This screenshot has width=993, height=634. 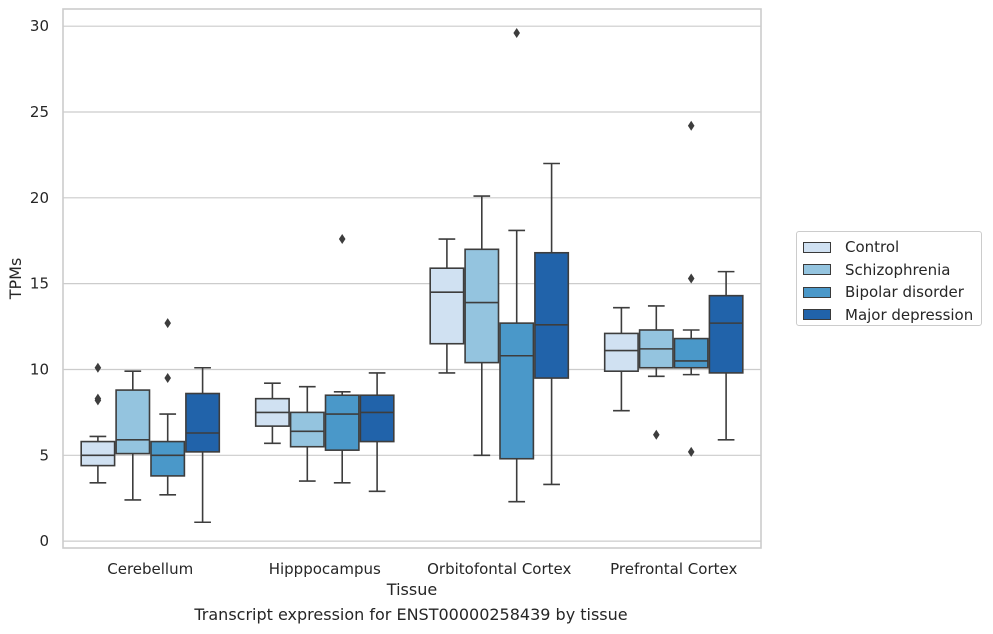 What do you see at coordinates (898, 269) in the screenshot?
I see `legend-label: Schizophrenia` at bounding box center [898, 269].